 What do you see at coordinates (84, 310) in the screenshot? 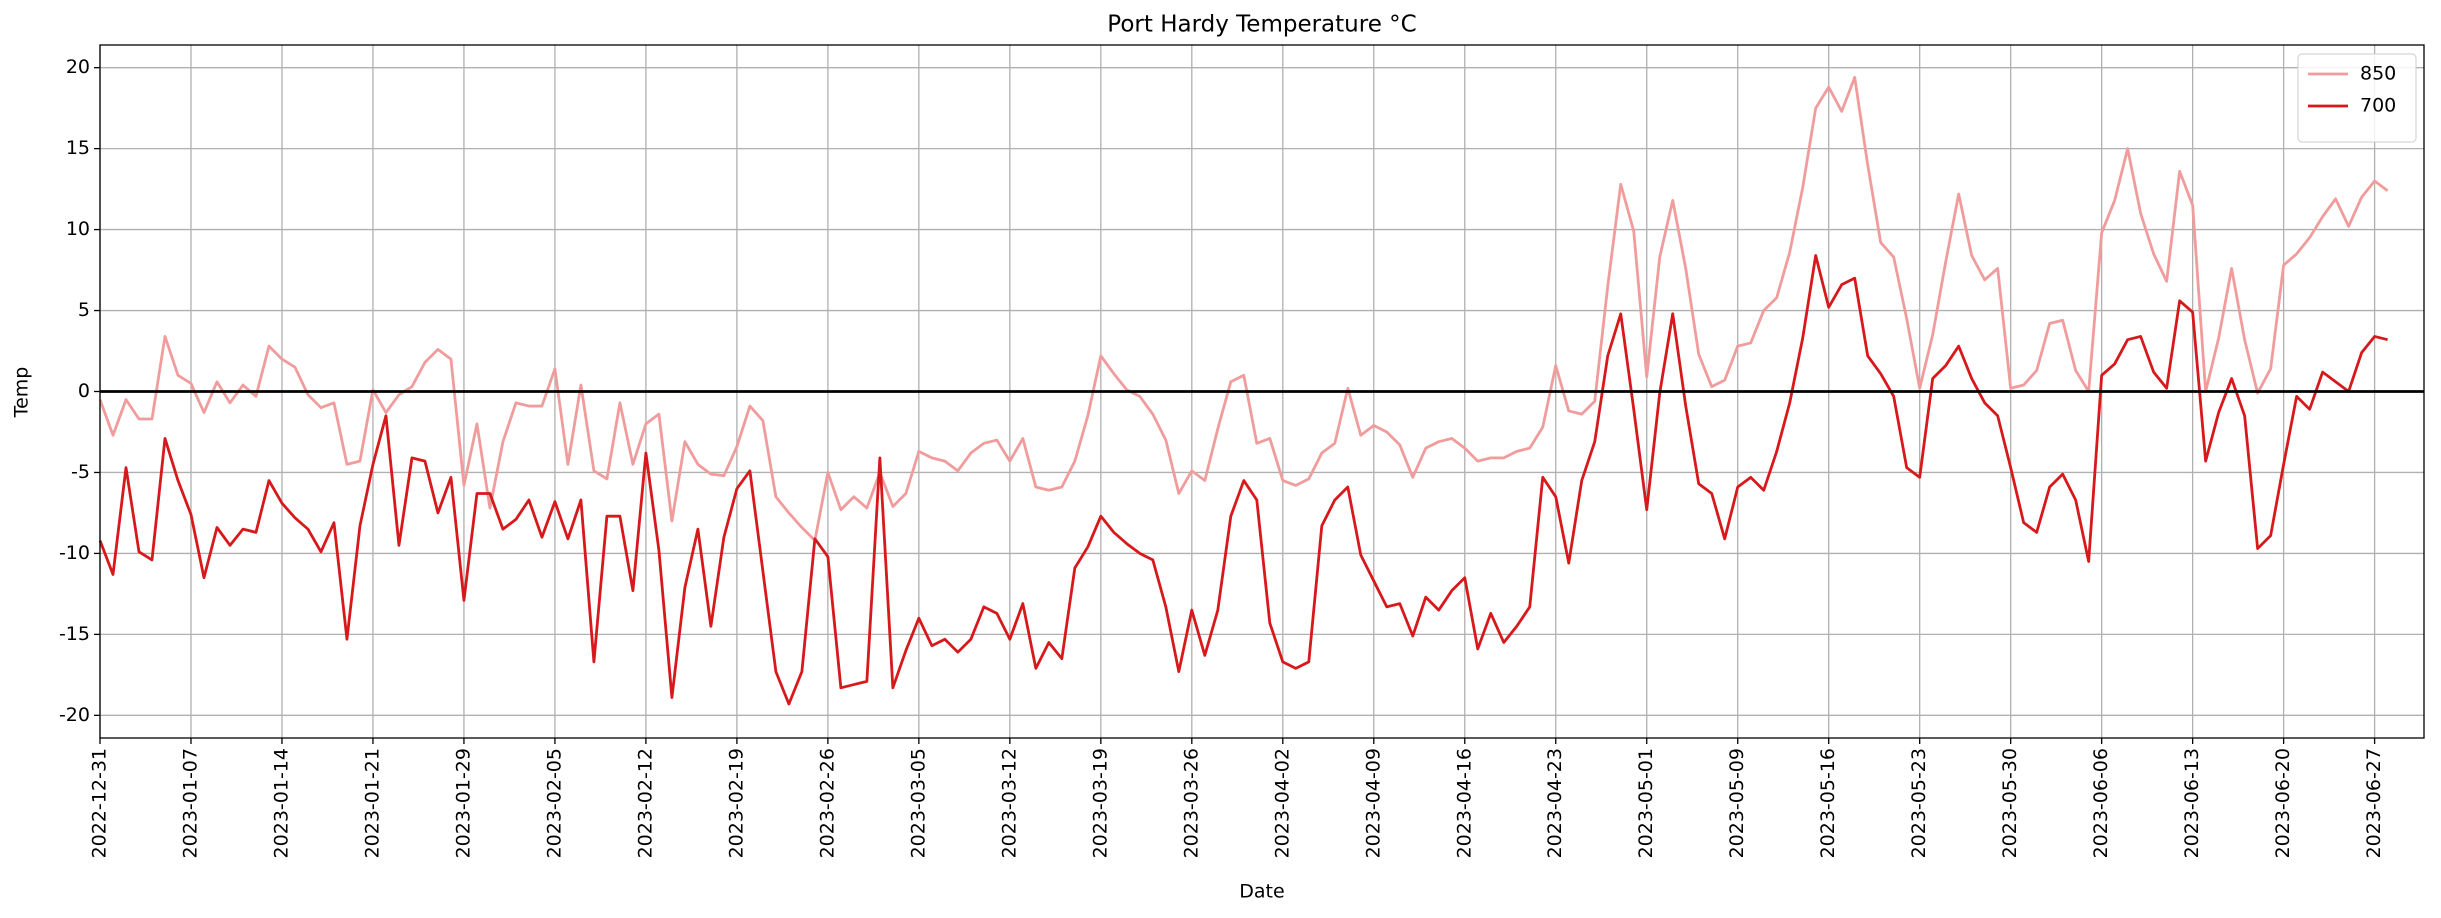
I see `y-tick-label: 5` at bounding box center [84, 310].